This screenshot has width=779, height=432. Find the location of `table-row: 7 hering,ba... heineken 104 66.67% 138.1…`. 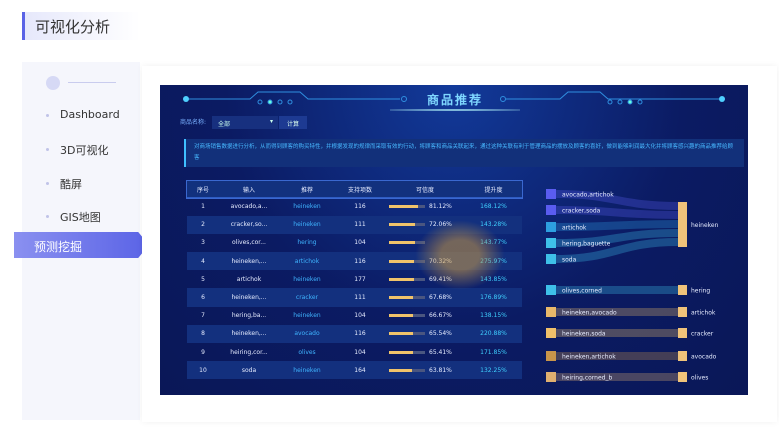

table-row: 7 hering,ba... heineken 104 66.67% 138.1… is located at coordinates (354, 316).